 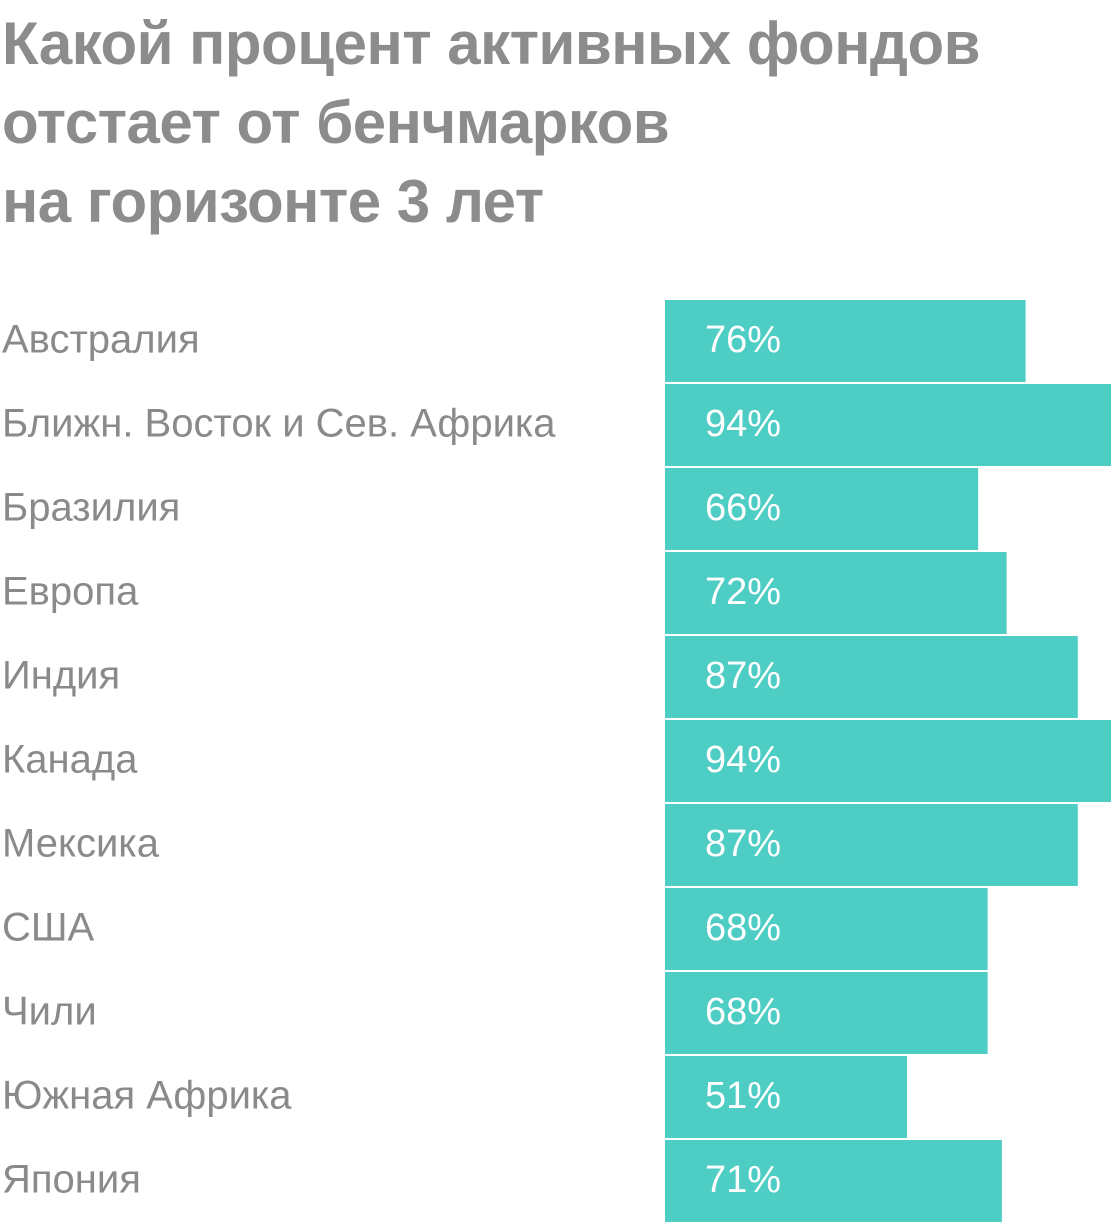 I want to click on category-label: Чили, so click(x=49, y=1012).